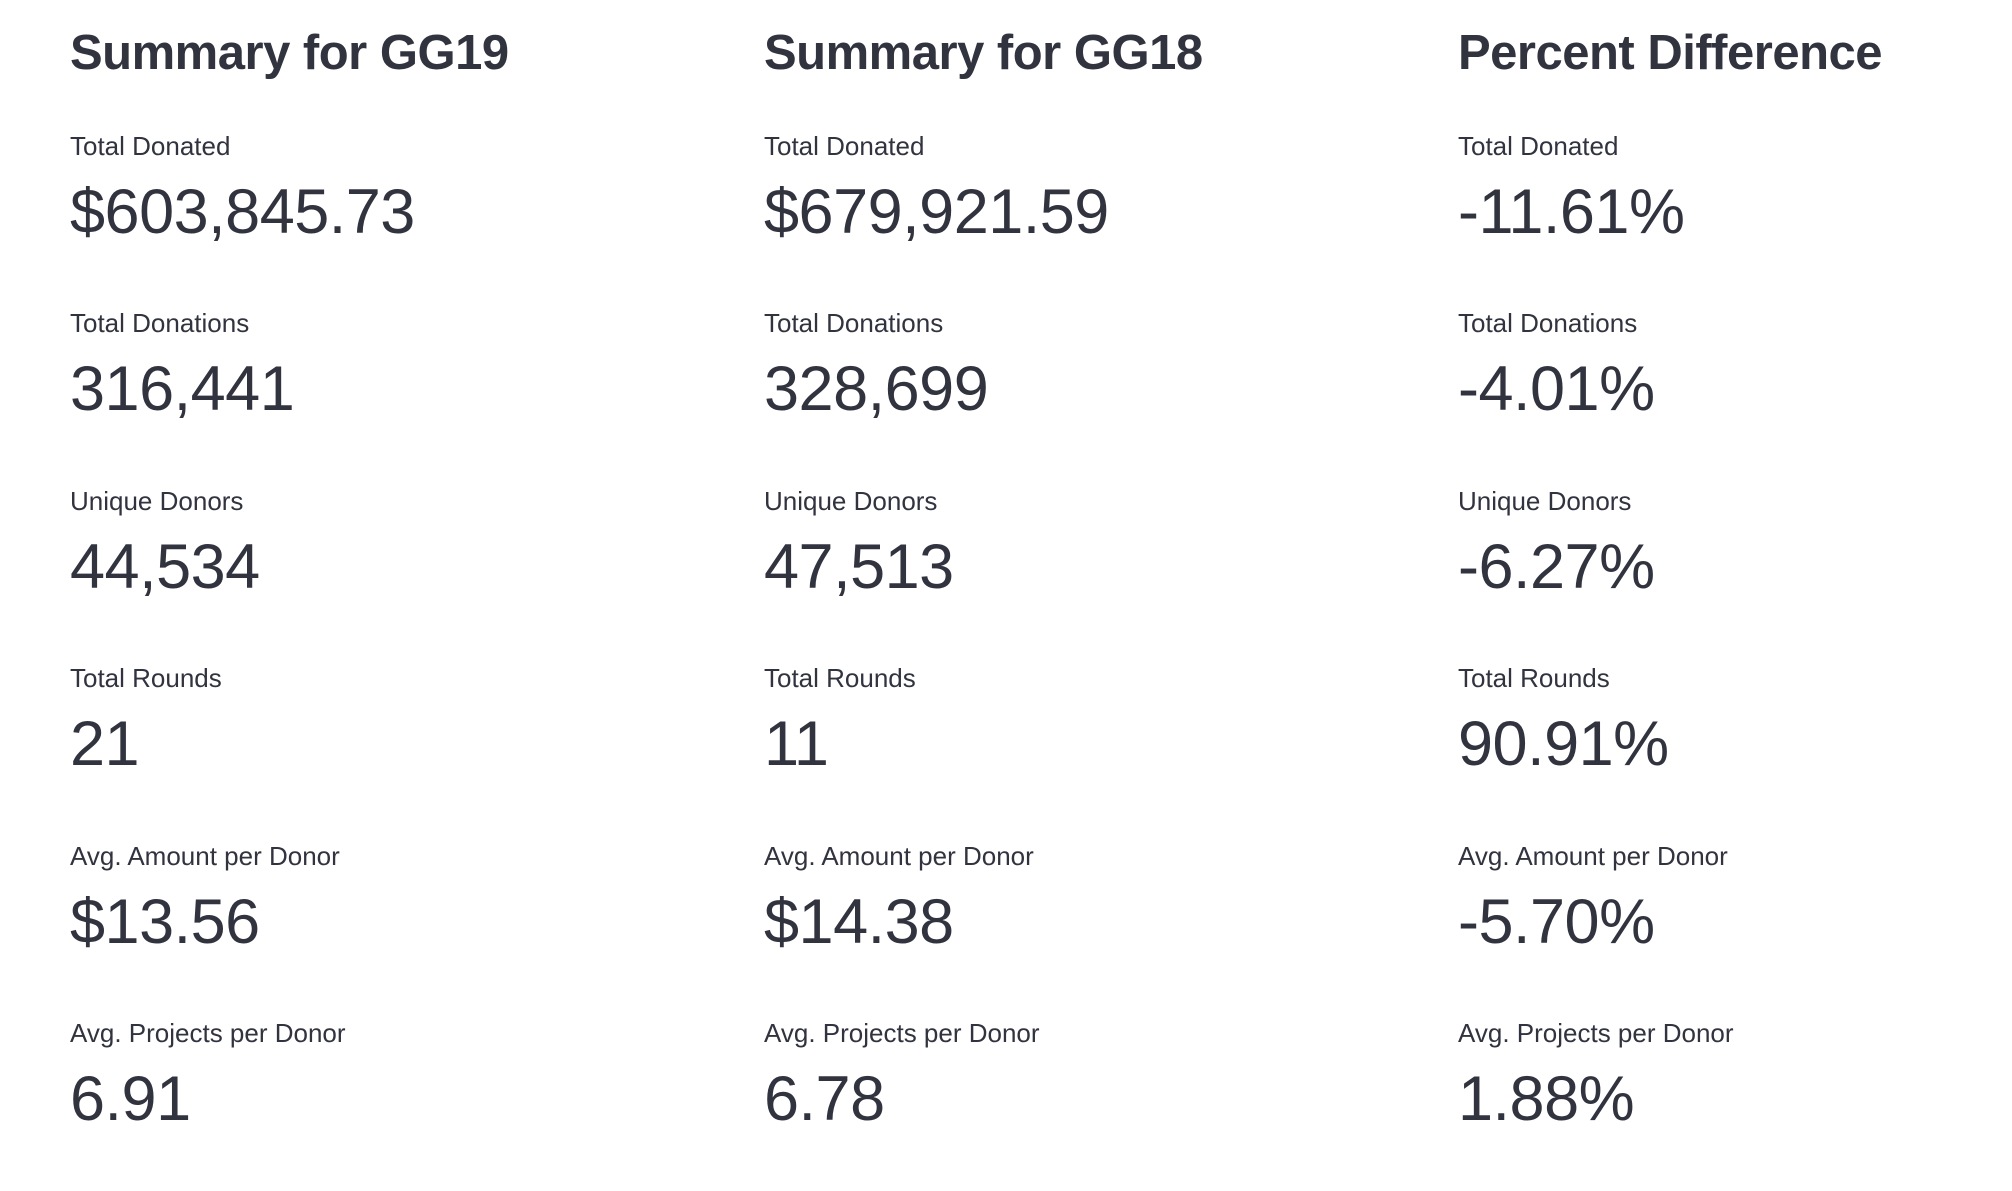 Image resolution: width=2012 pixels, height=1191 pixels. I want to click on metric-diff-total-donated: Total Donated -11.61%, so click(1735, 187).